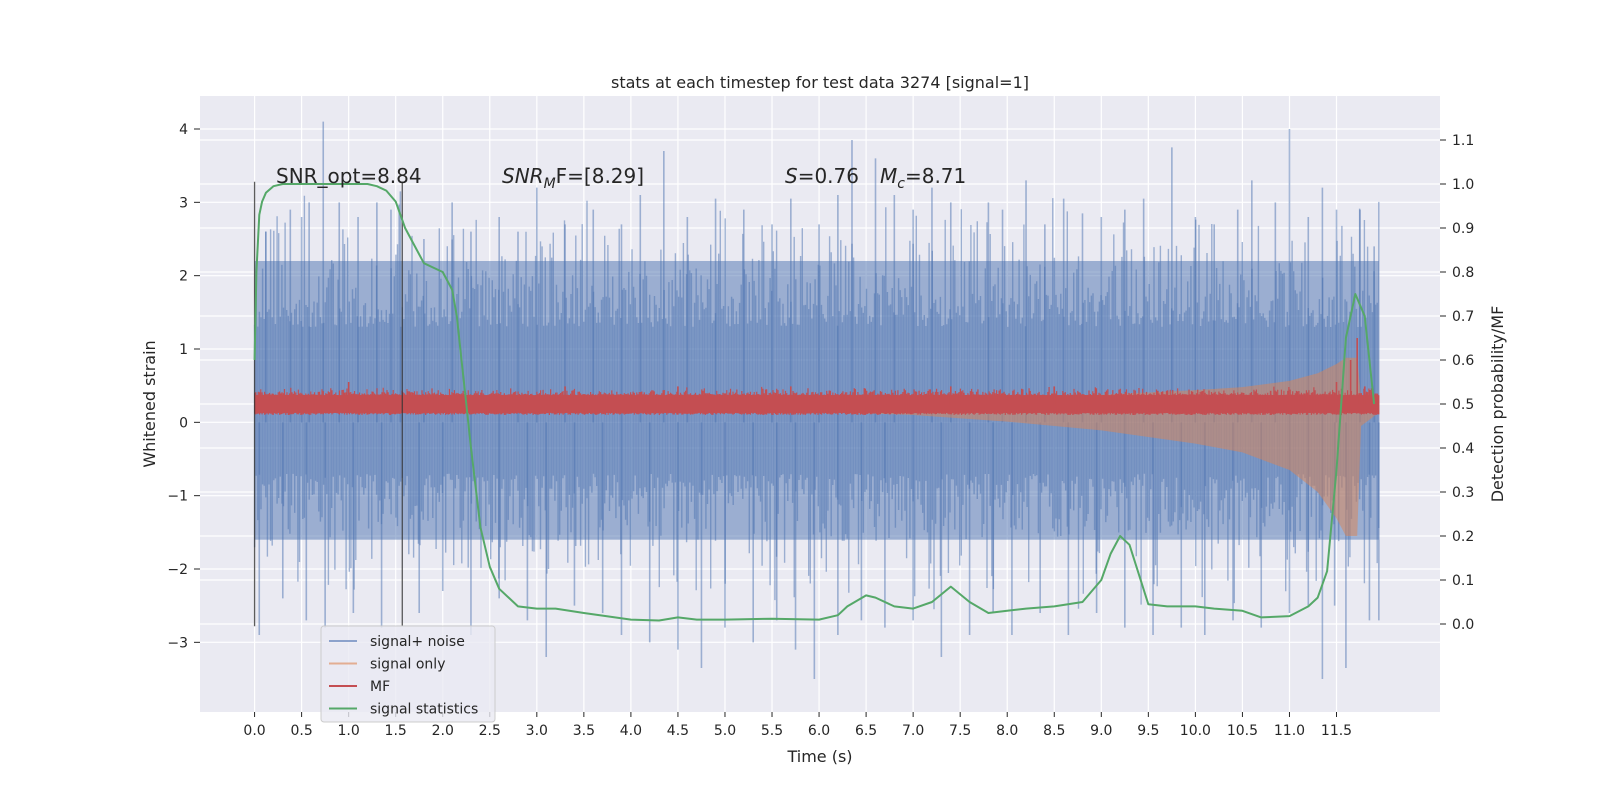 The image size is (1600, 800). I want to click on legend-label: signal only, so click(407, 665).